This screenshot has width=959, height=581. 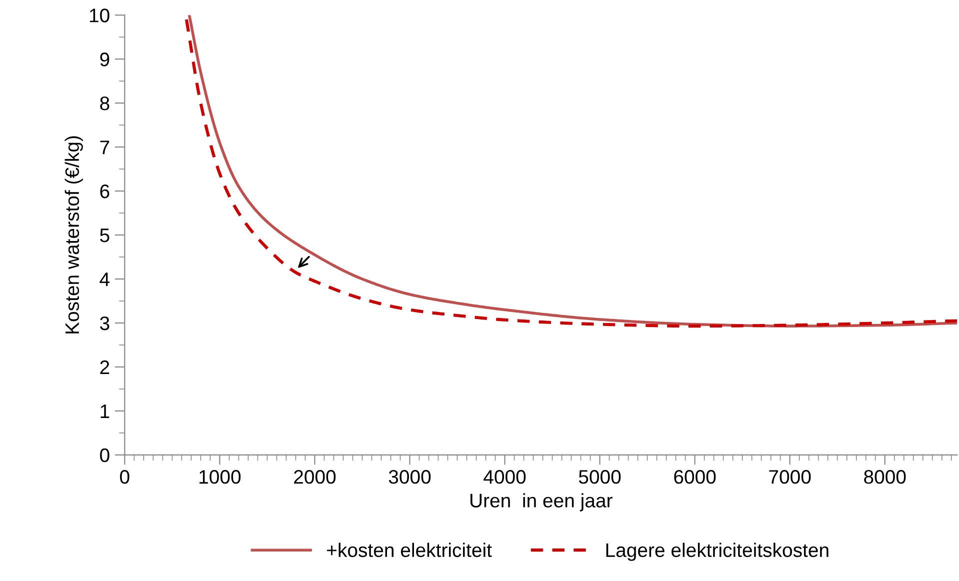 I want to click on x-tick-label: 6000, so click(x=695, y=477).